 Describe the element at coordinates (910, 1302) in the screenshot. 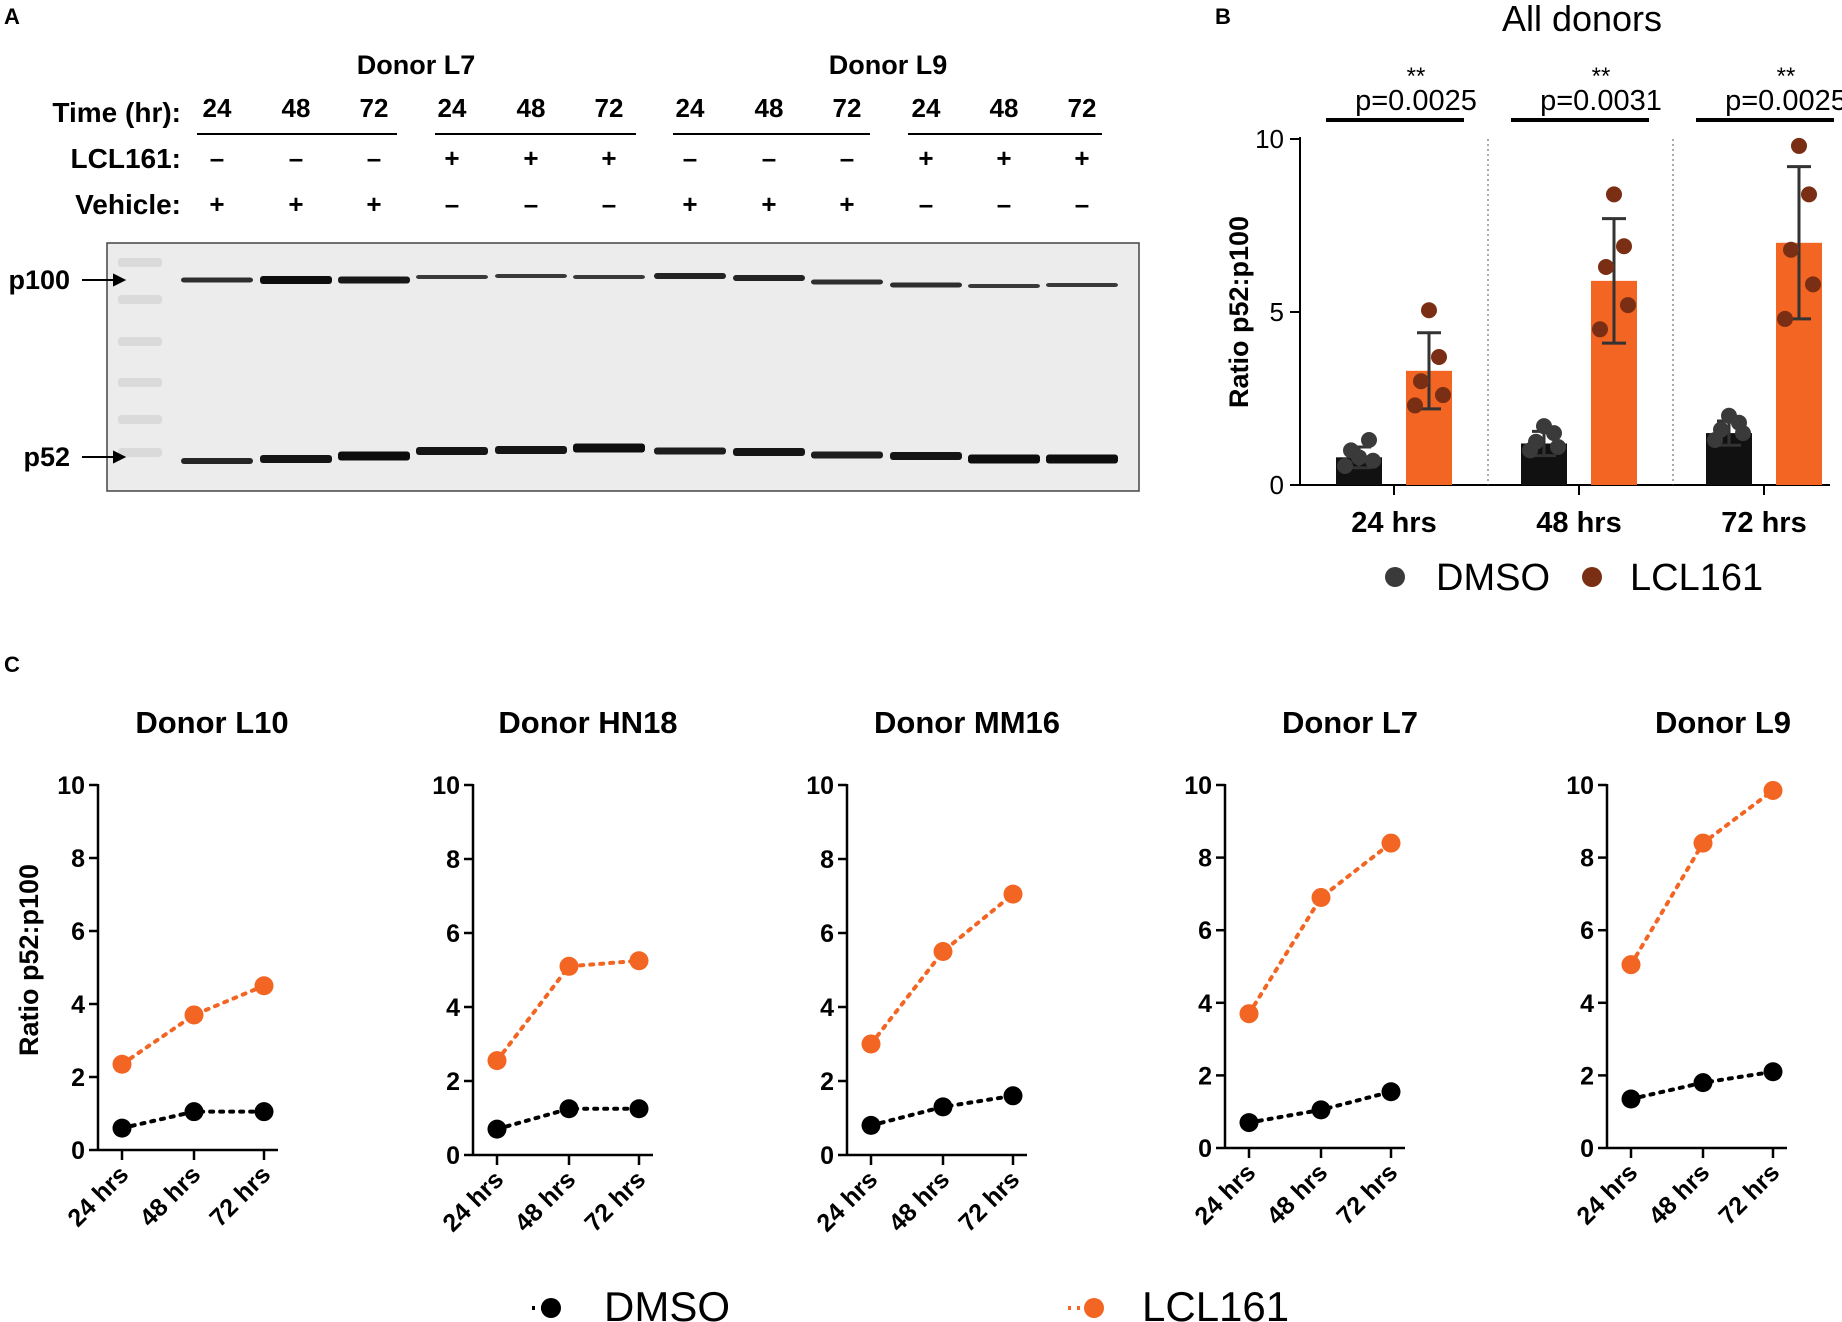

I see `panel-c-legend: DMSO LCL161` at that location.